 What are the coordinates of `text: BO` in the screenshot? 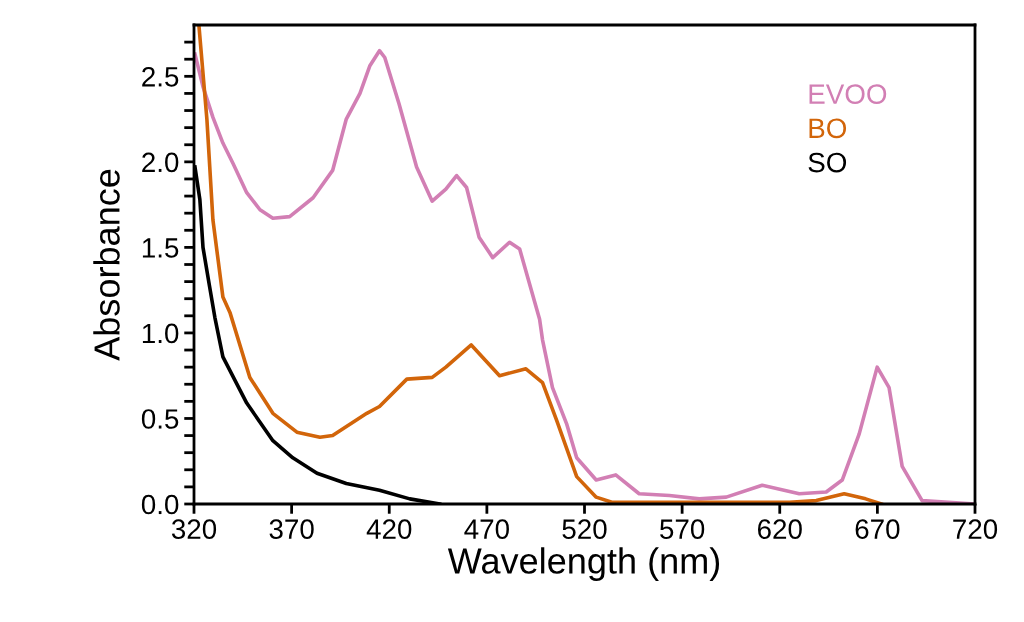 It's located at (828, 128).